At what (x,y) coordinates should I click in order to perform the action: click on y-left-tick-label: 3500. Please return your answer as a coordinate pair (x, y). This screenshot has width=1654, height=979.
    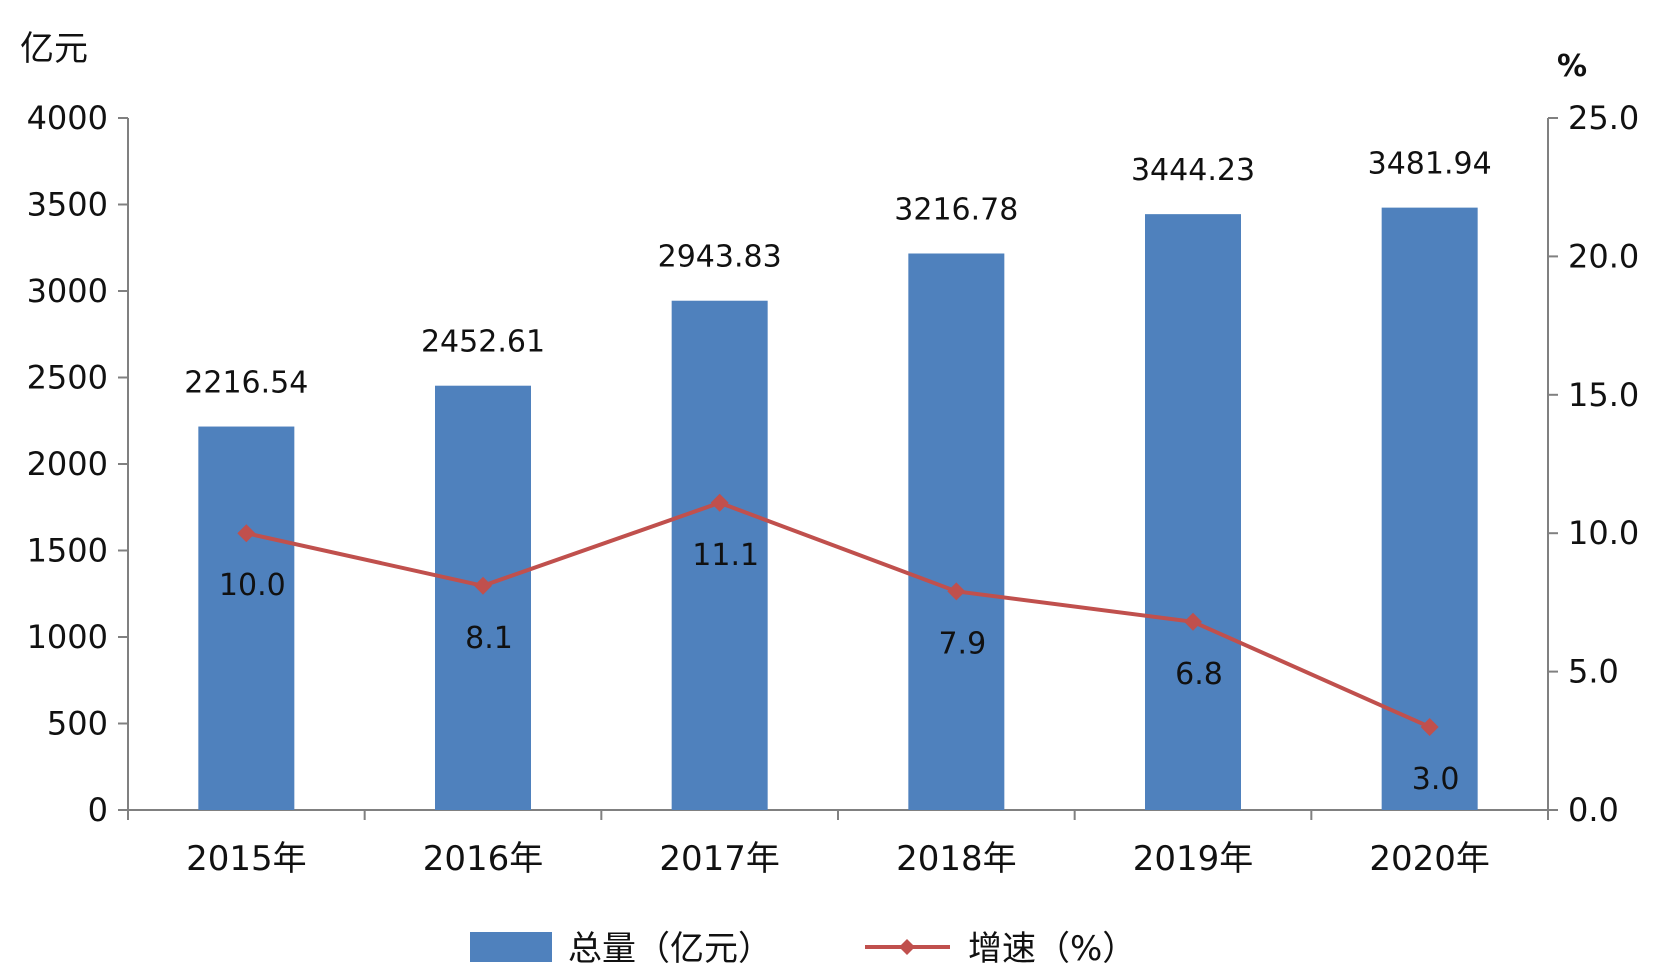
    Looking at the image, I should click on (67, 205).